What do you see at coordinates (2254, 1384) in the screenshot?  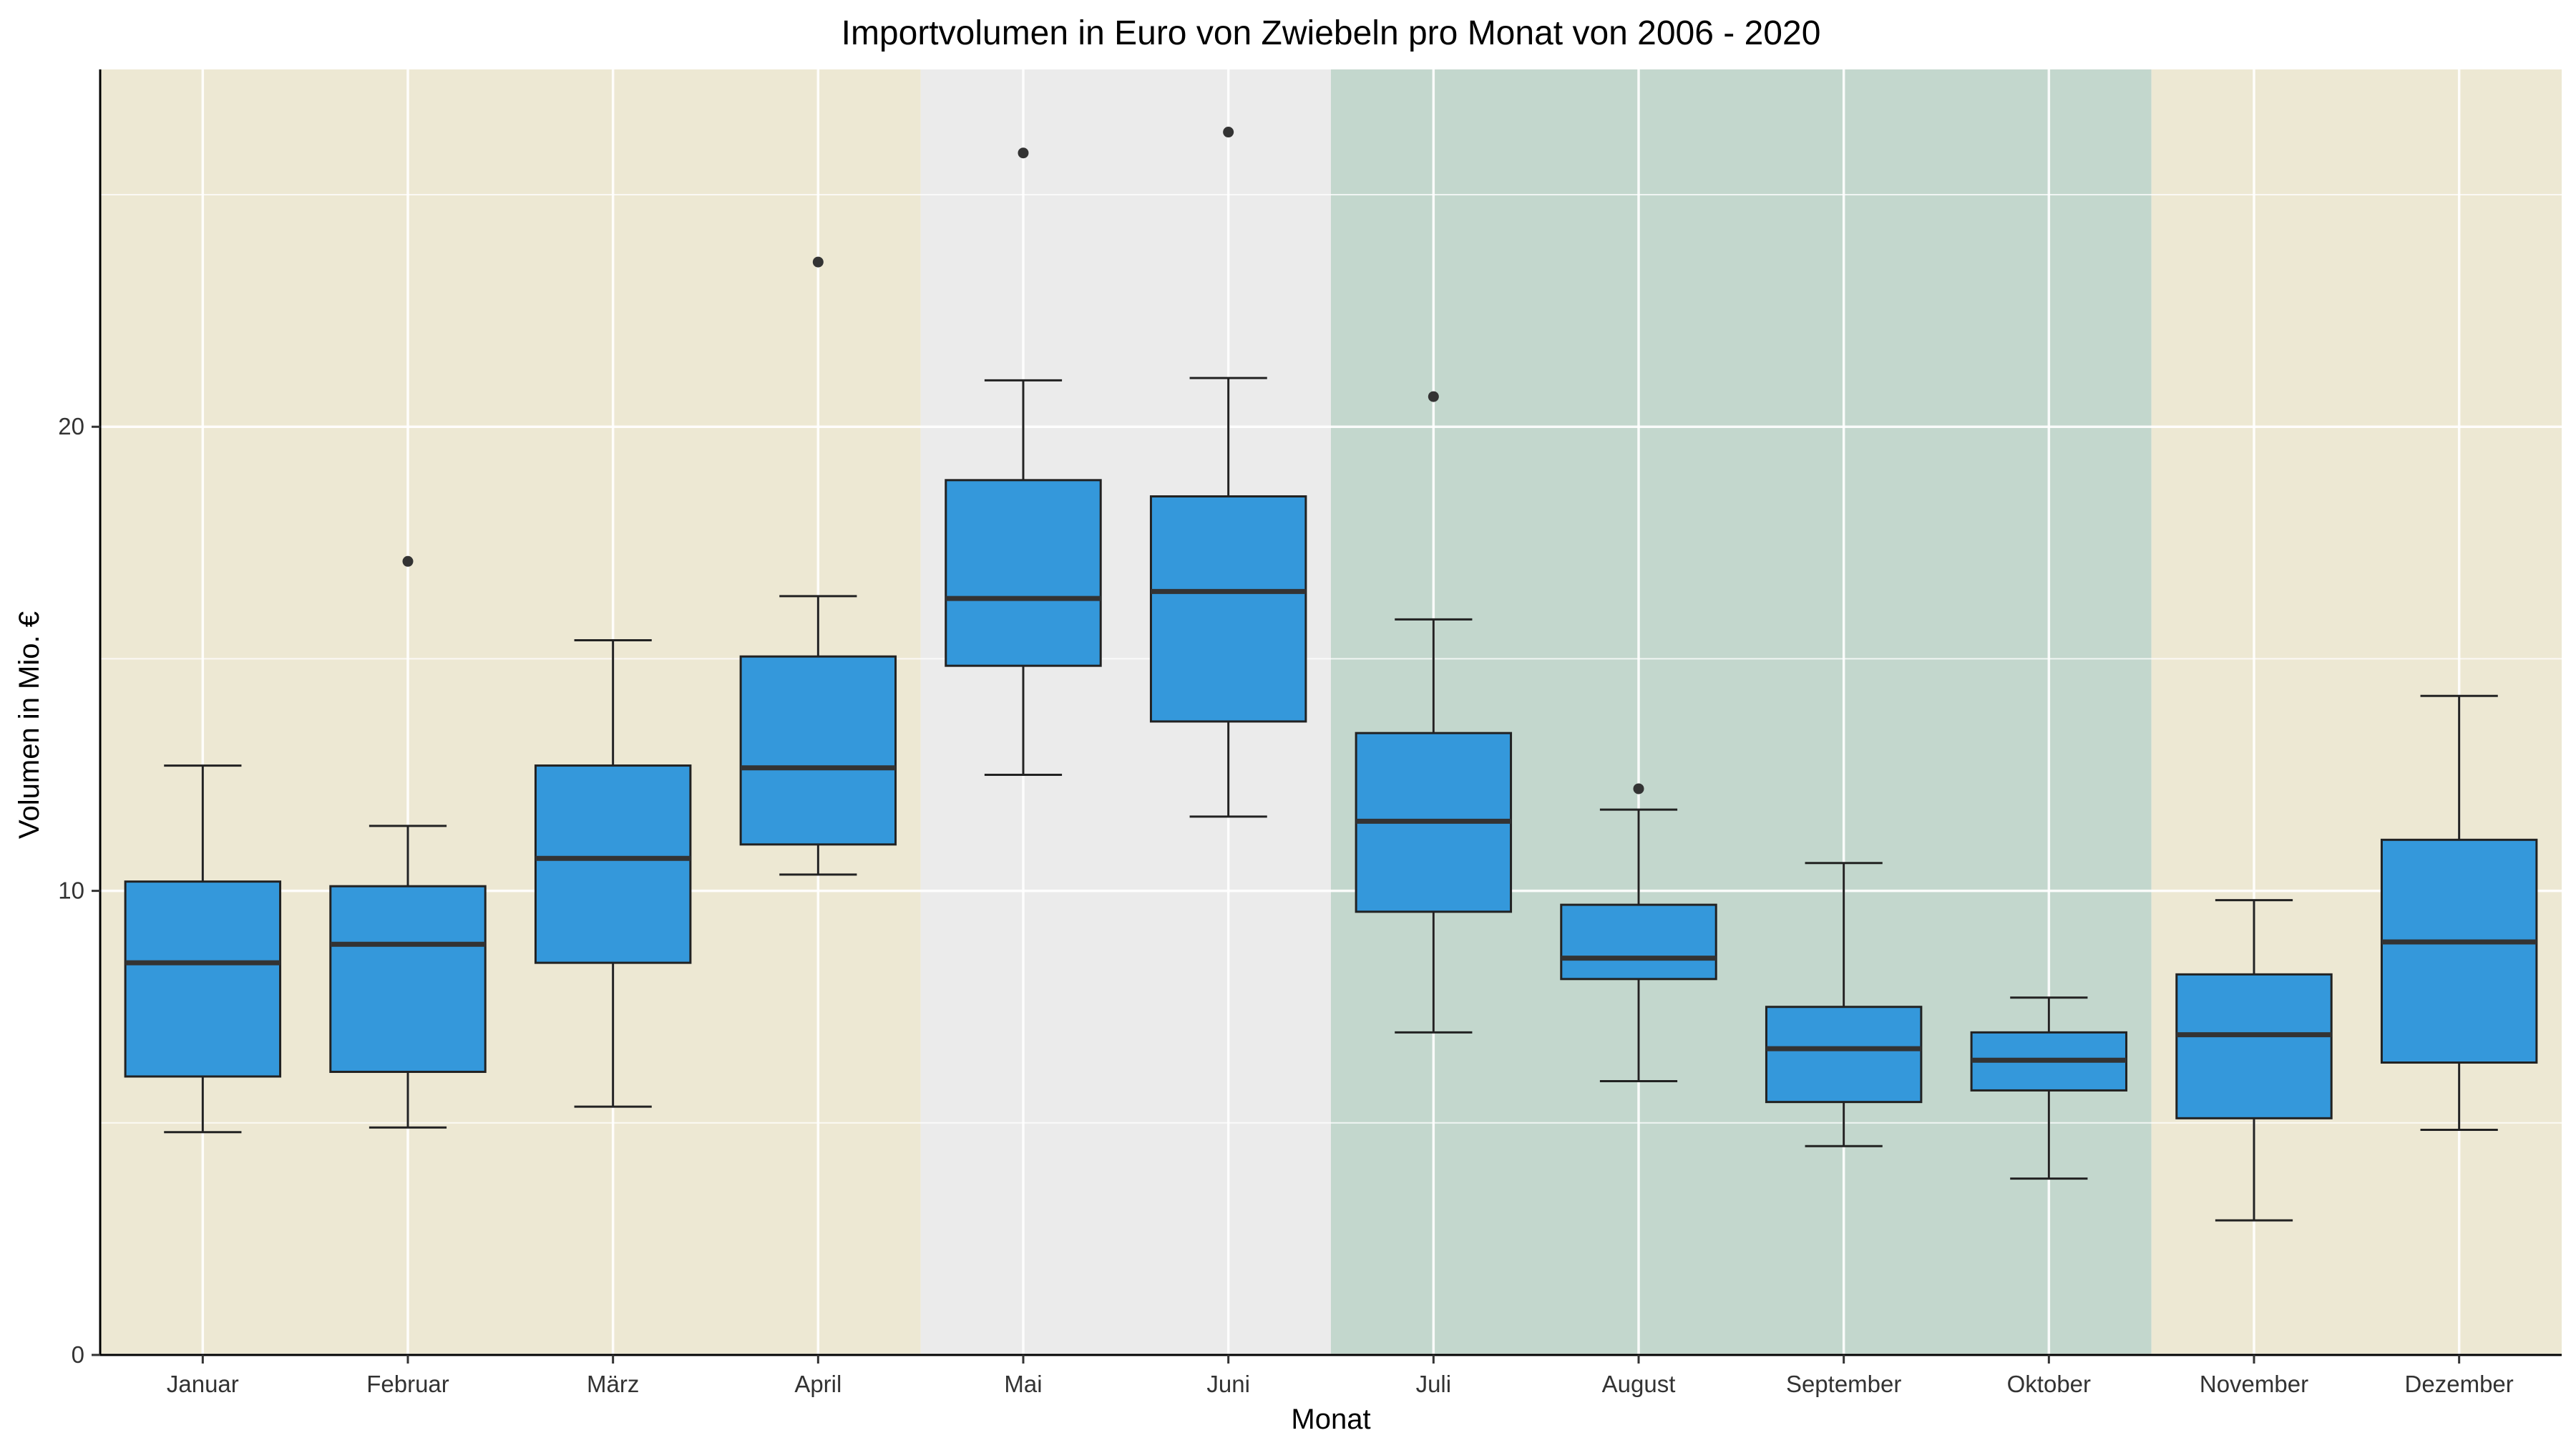 I see `x-tick-label: November` at bounding box center [2254, 1384].